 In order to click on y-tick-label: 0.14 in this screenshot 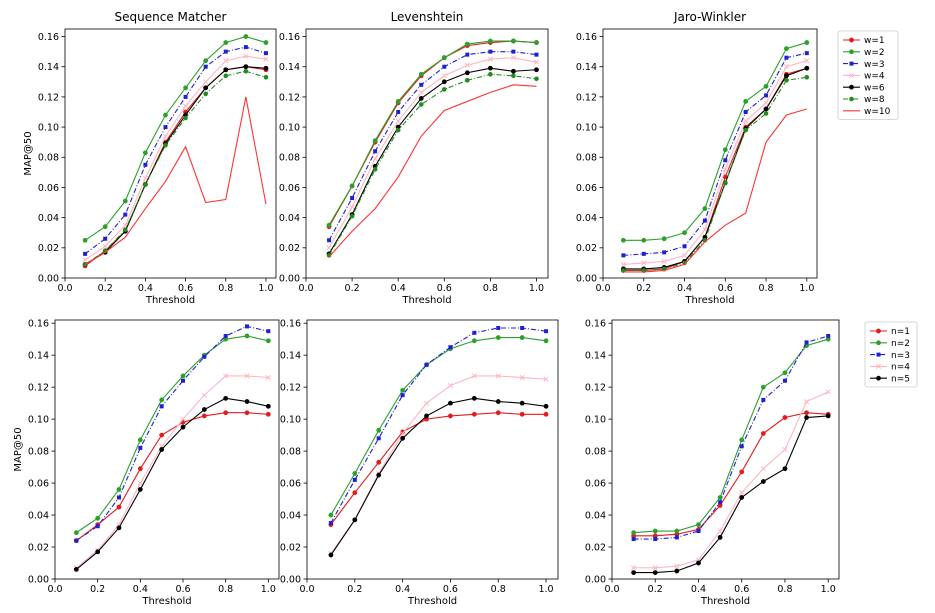, I will do `click(290, 356)`.